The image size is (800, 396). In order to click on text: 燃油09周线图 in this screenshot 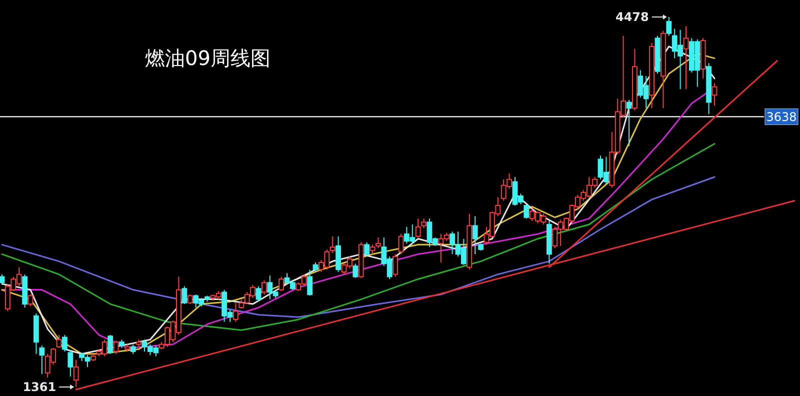, I will do `click(207, 58)`.